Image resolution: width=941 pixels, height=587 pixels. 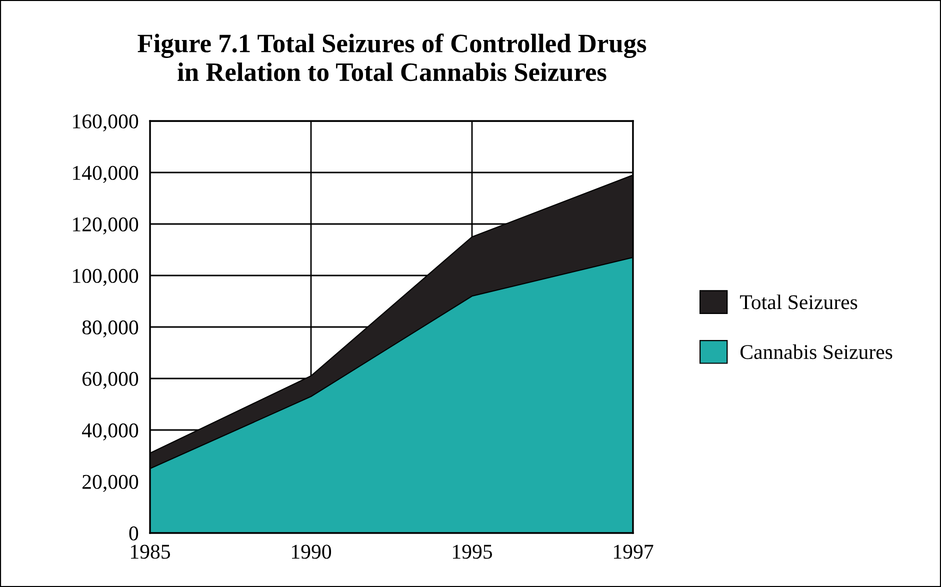 What do you see at coordinates (392, 58) in the screenshot?
I see `chart-title: Figure 7.1 Total Seizures of Controlled Drugs in Relation to Total Cannabis Seizures` at bounding box center [392, 58].